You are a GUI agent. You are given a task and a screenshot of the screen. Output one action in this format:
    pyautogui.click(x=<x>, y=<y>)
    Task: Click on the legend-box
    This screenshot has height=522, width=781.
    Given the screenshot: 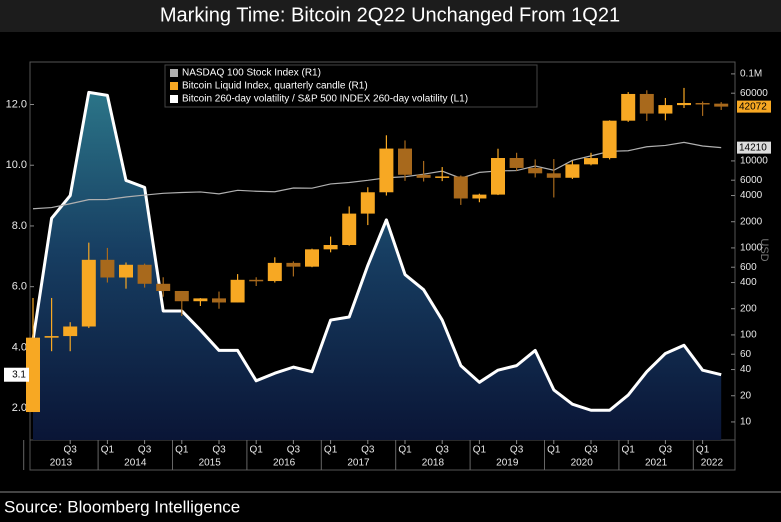 What is the action you would take?
    pyautogui.click(x=351, y=86)
    